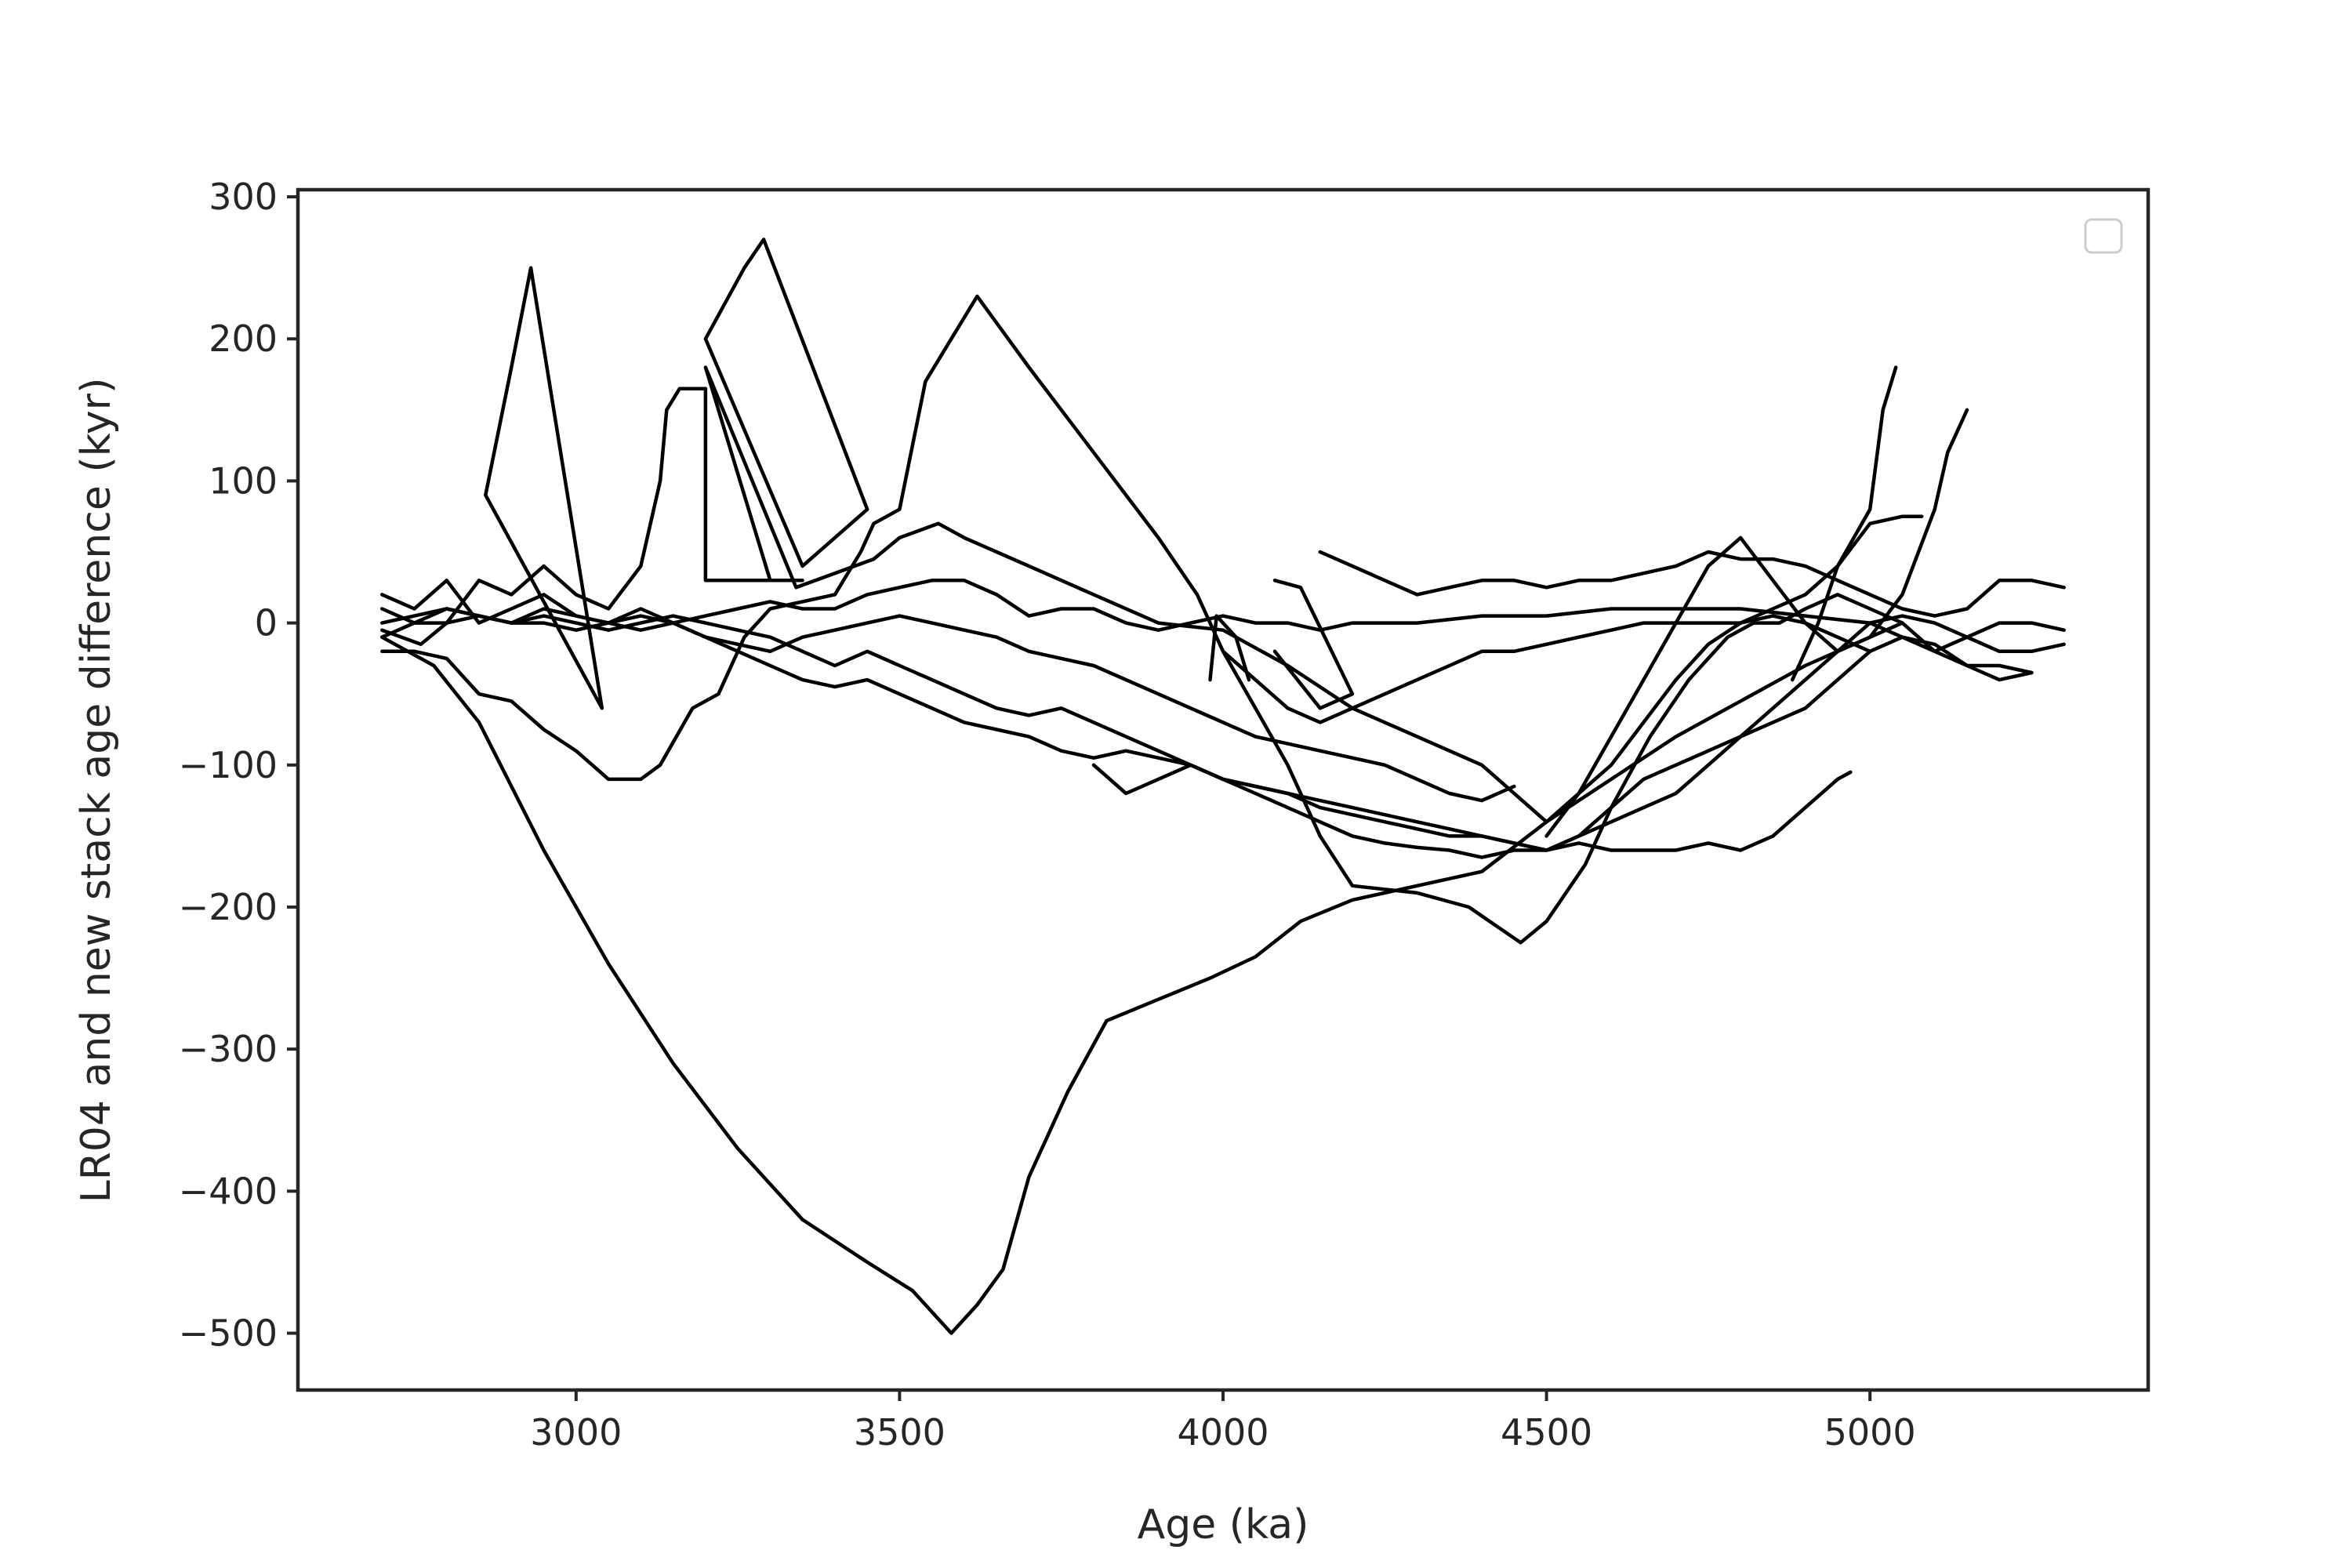 The image size is (2352, 1568). I want to click on legend-box, so click(2103, 236).